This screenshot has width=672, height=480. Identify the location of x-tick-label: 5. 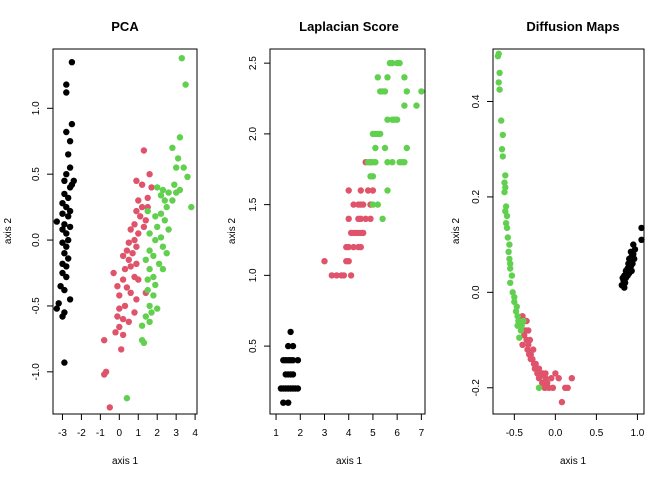
(373, 433).